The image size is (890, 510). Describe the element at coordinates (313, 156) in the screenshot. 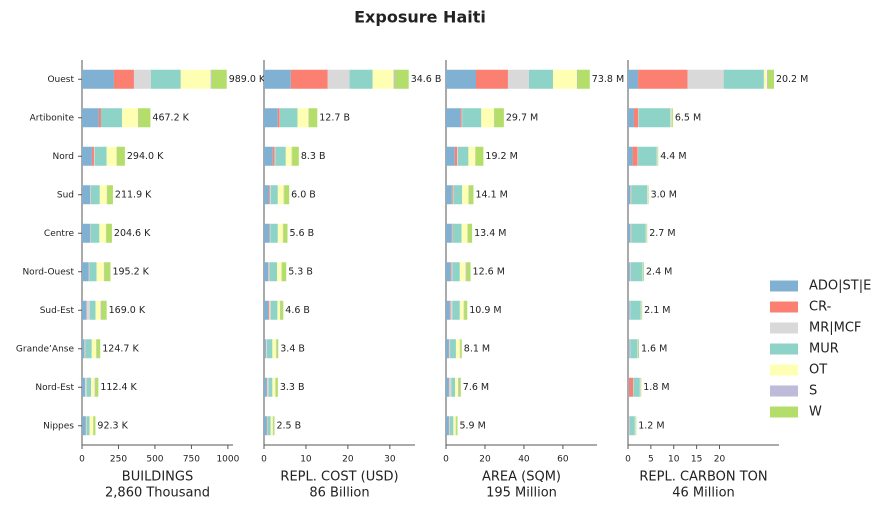

I see `total-label: 8.3 B` at that location.